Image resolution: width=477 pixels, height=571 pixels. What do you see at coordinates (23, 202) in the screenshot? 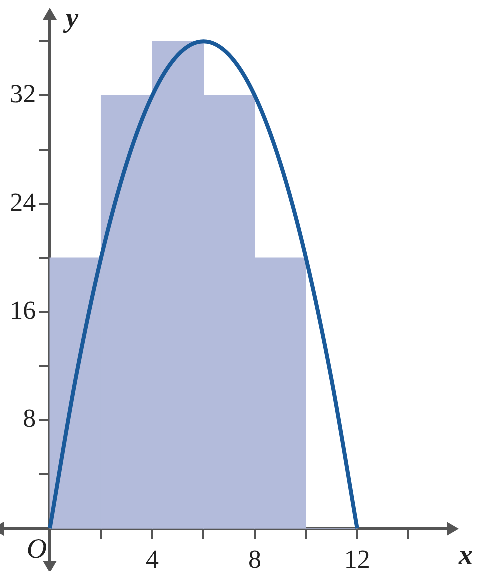
I see `y-tick-label: 24` at bounding box center [23, 202].